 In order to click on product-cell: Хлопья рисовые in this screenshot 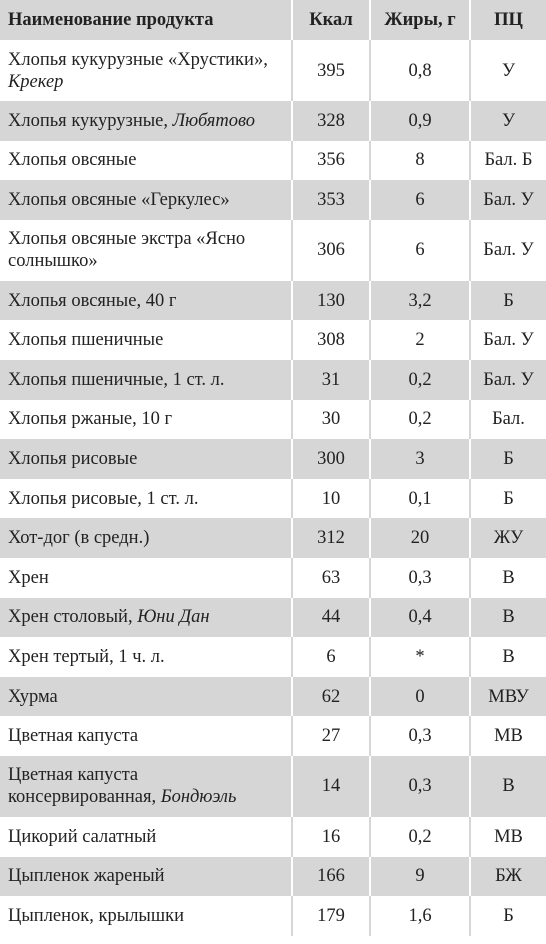, I will do `click(146, 459)`.